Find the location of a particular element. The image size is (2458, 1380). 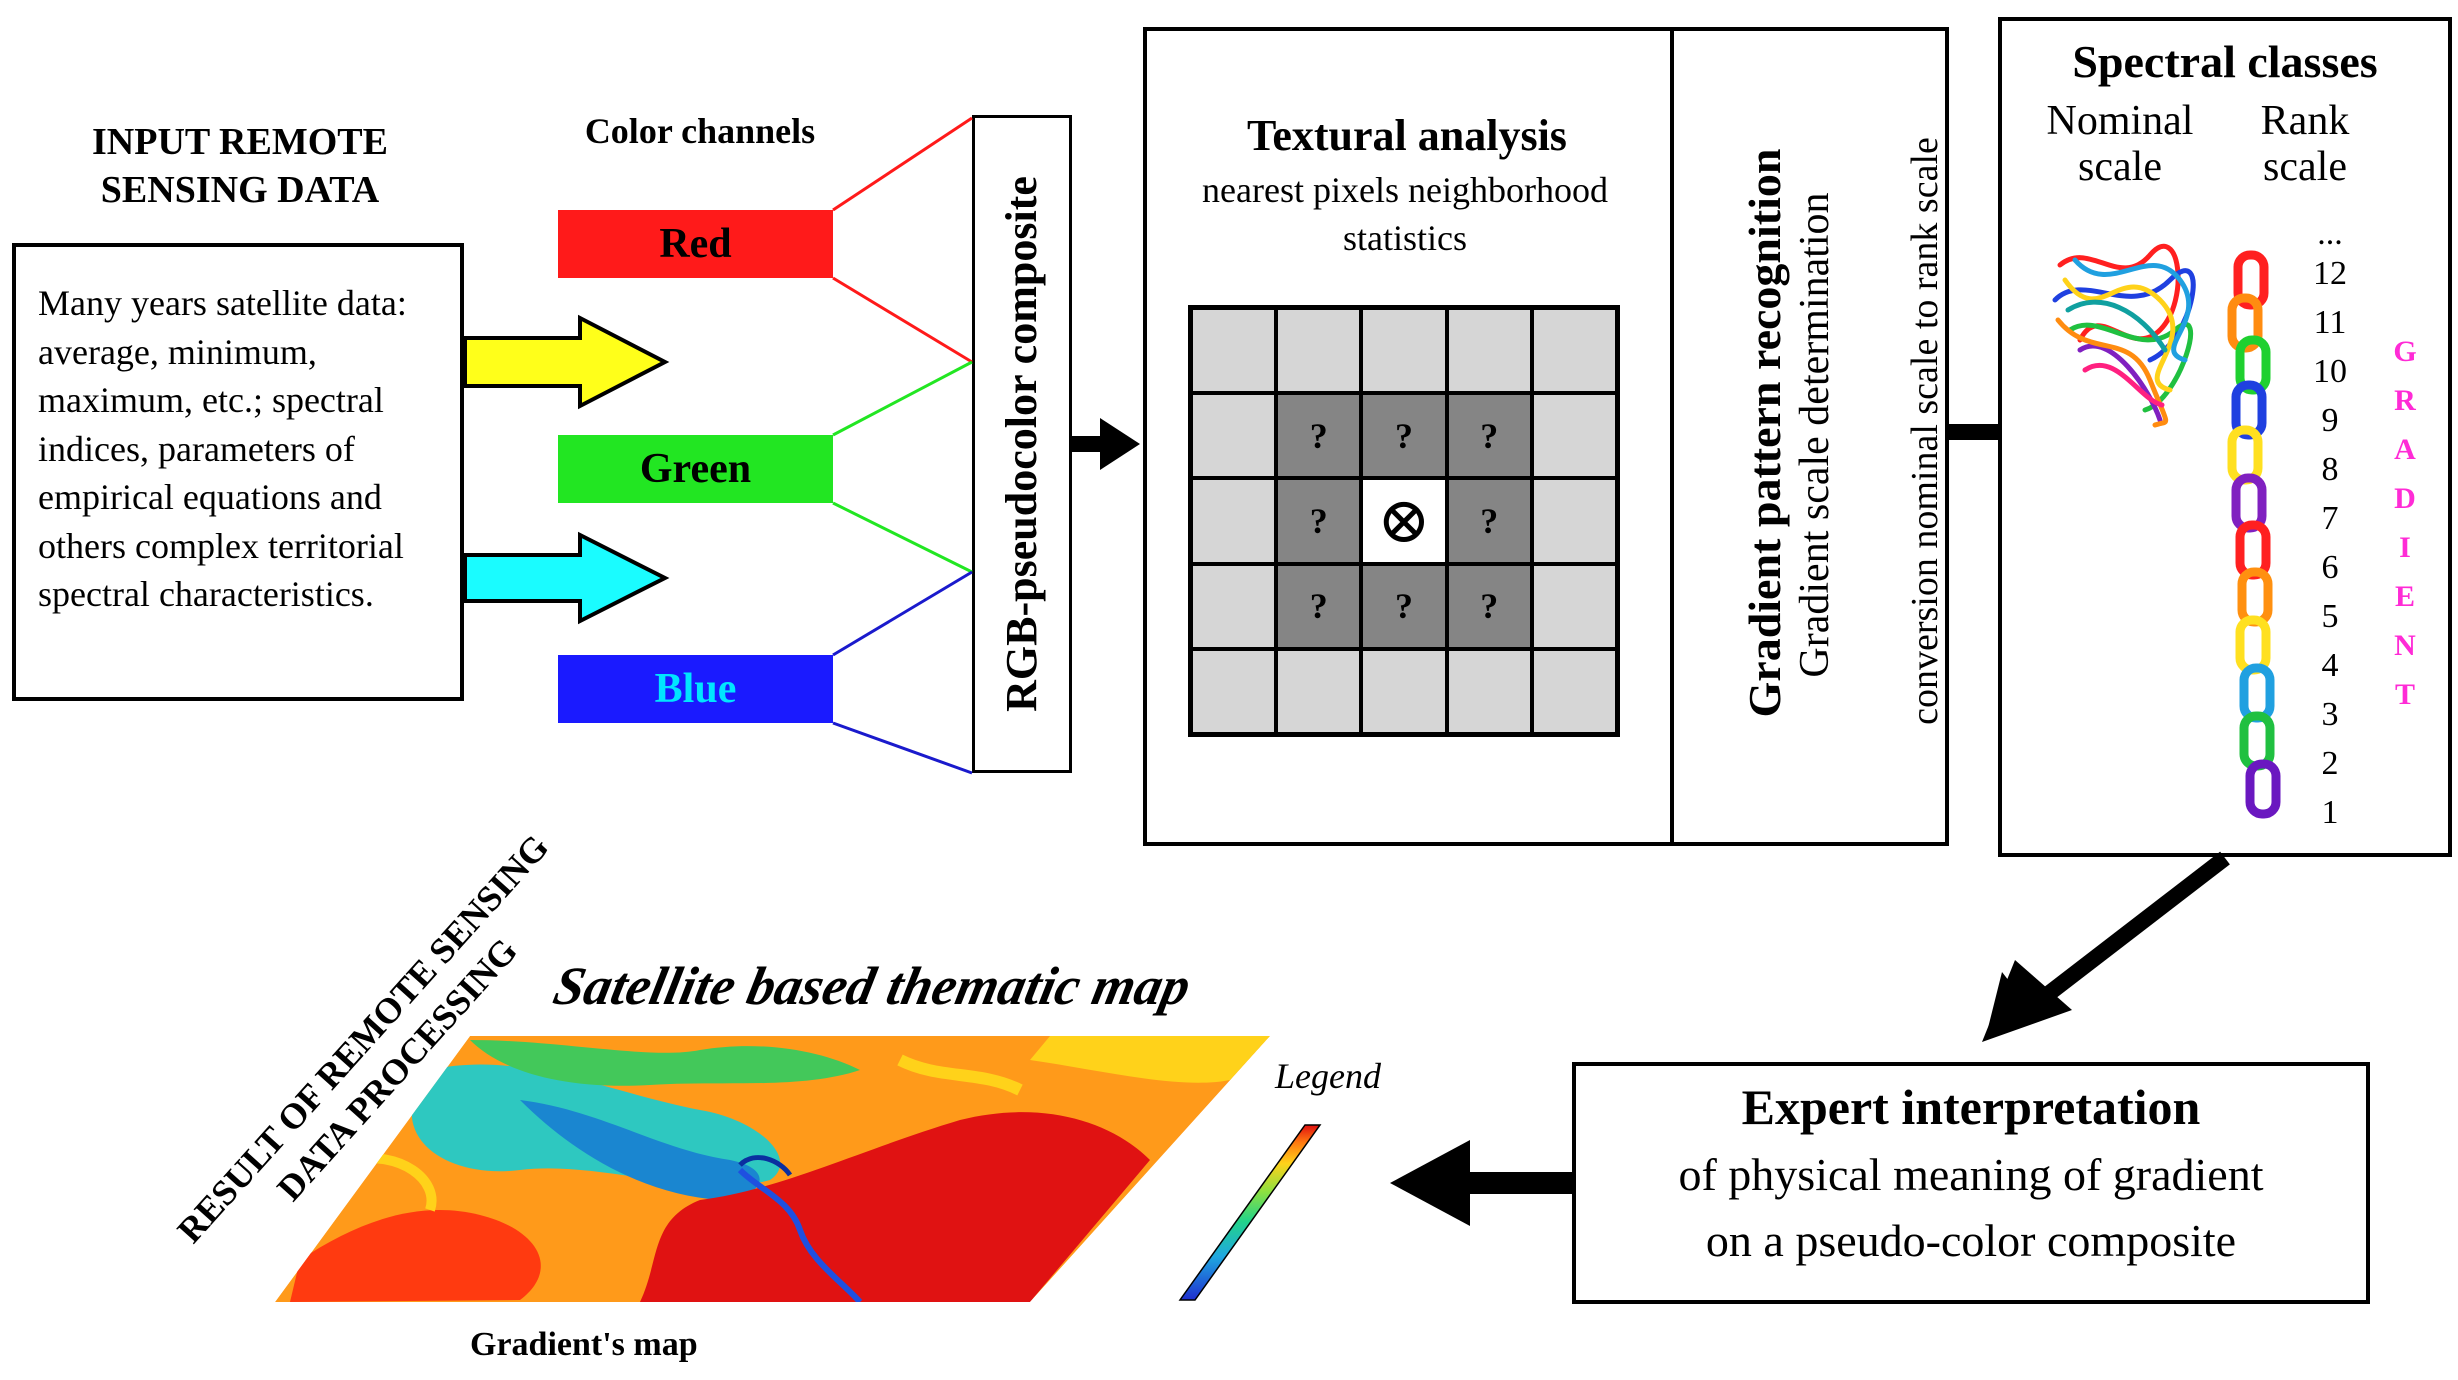

rank-value: 1 is located at coordinates (2330, 812).